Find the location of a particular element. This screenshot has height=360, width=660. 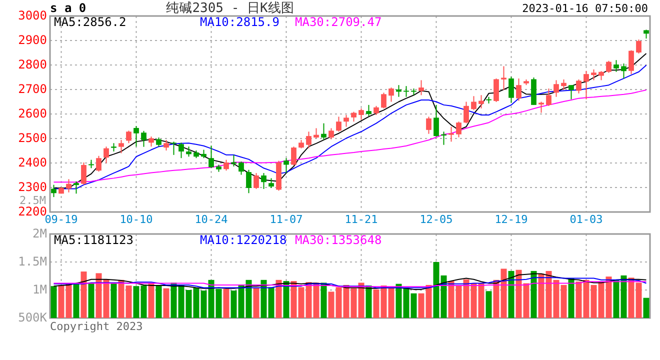

y-tick-label: 2600 is located at coordinates (32, 113).